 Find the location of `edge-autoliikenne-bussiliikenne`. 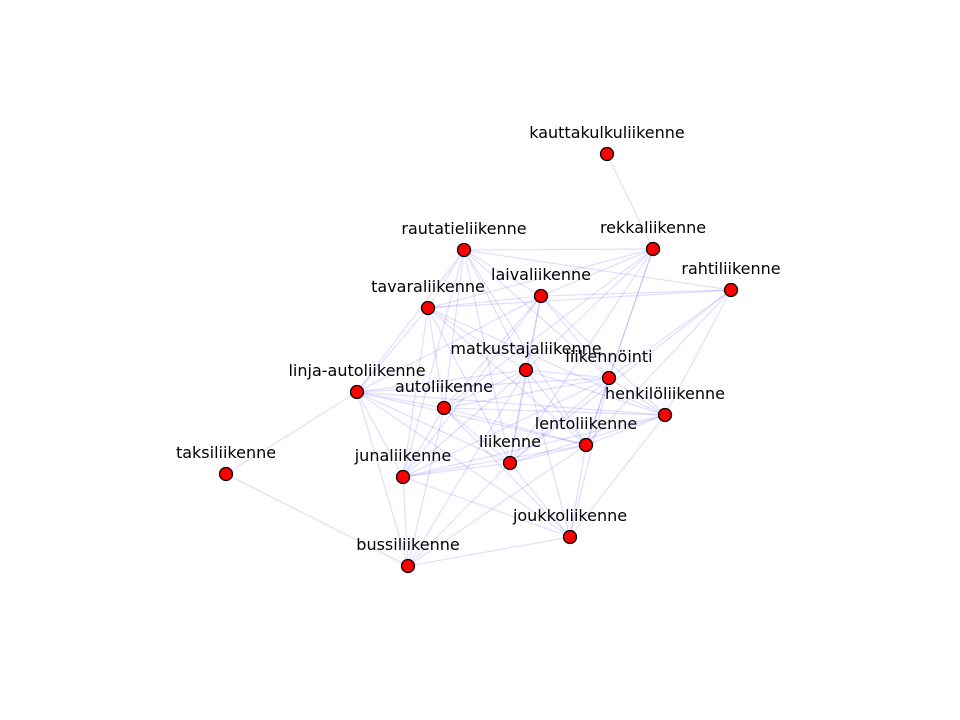

edge-autoliikenne-bussiliikenne is located at coordinates (426, 487).